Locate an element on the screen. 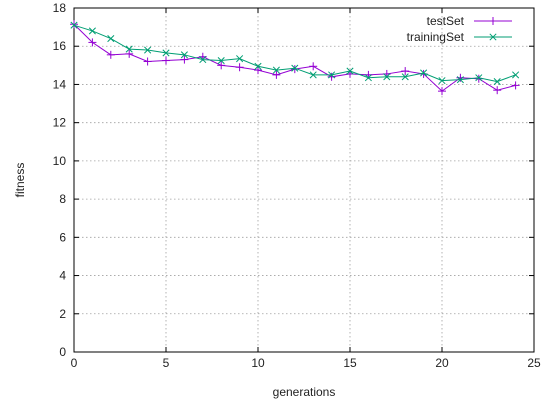 This screenshot has width=548, height=404. x-tick-label: 25 is located at coordinates (534, 363).